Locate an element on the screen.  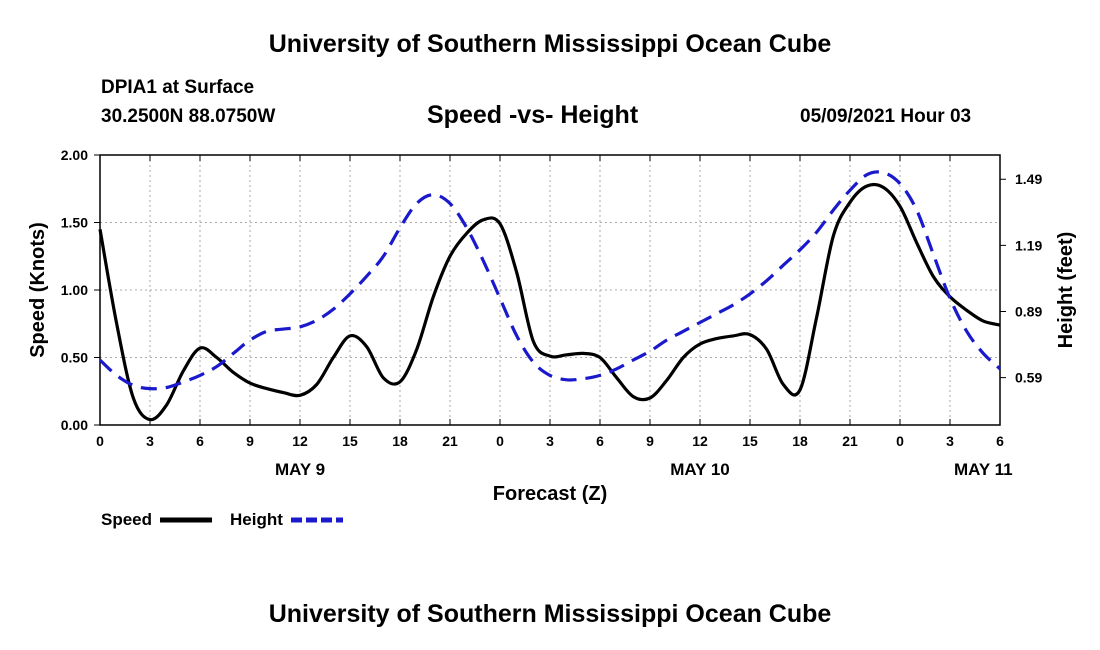
y2-tick-label: 0.89 is located at coordinates (1028, 311).